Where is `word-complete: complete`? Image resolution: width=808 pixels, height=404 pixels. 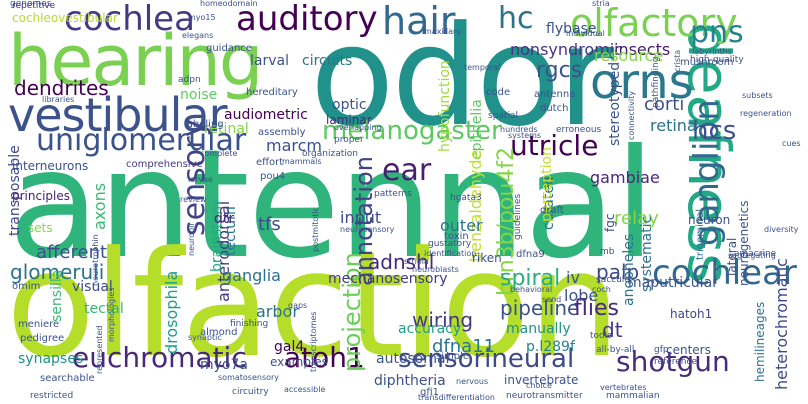 word-complete: complete is located at coordinates (219, 153).